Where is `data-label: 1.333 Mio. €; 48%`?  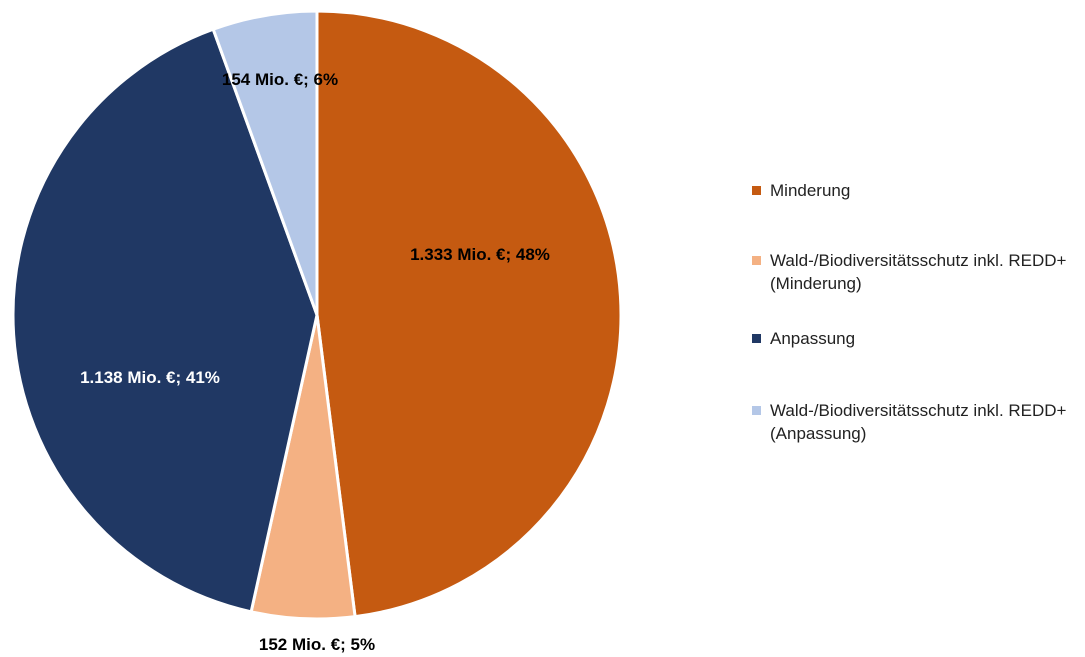
data-label: 1.333 Mio. €; 48% is located at coordinates (480, 254).